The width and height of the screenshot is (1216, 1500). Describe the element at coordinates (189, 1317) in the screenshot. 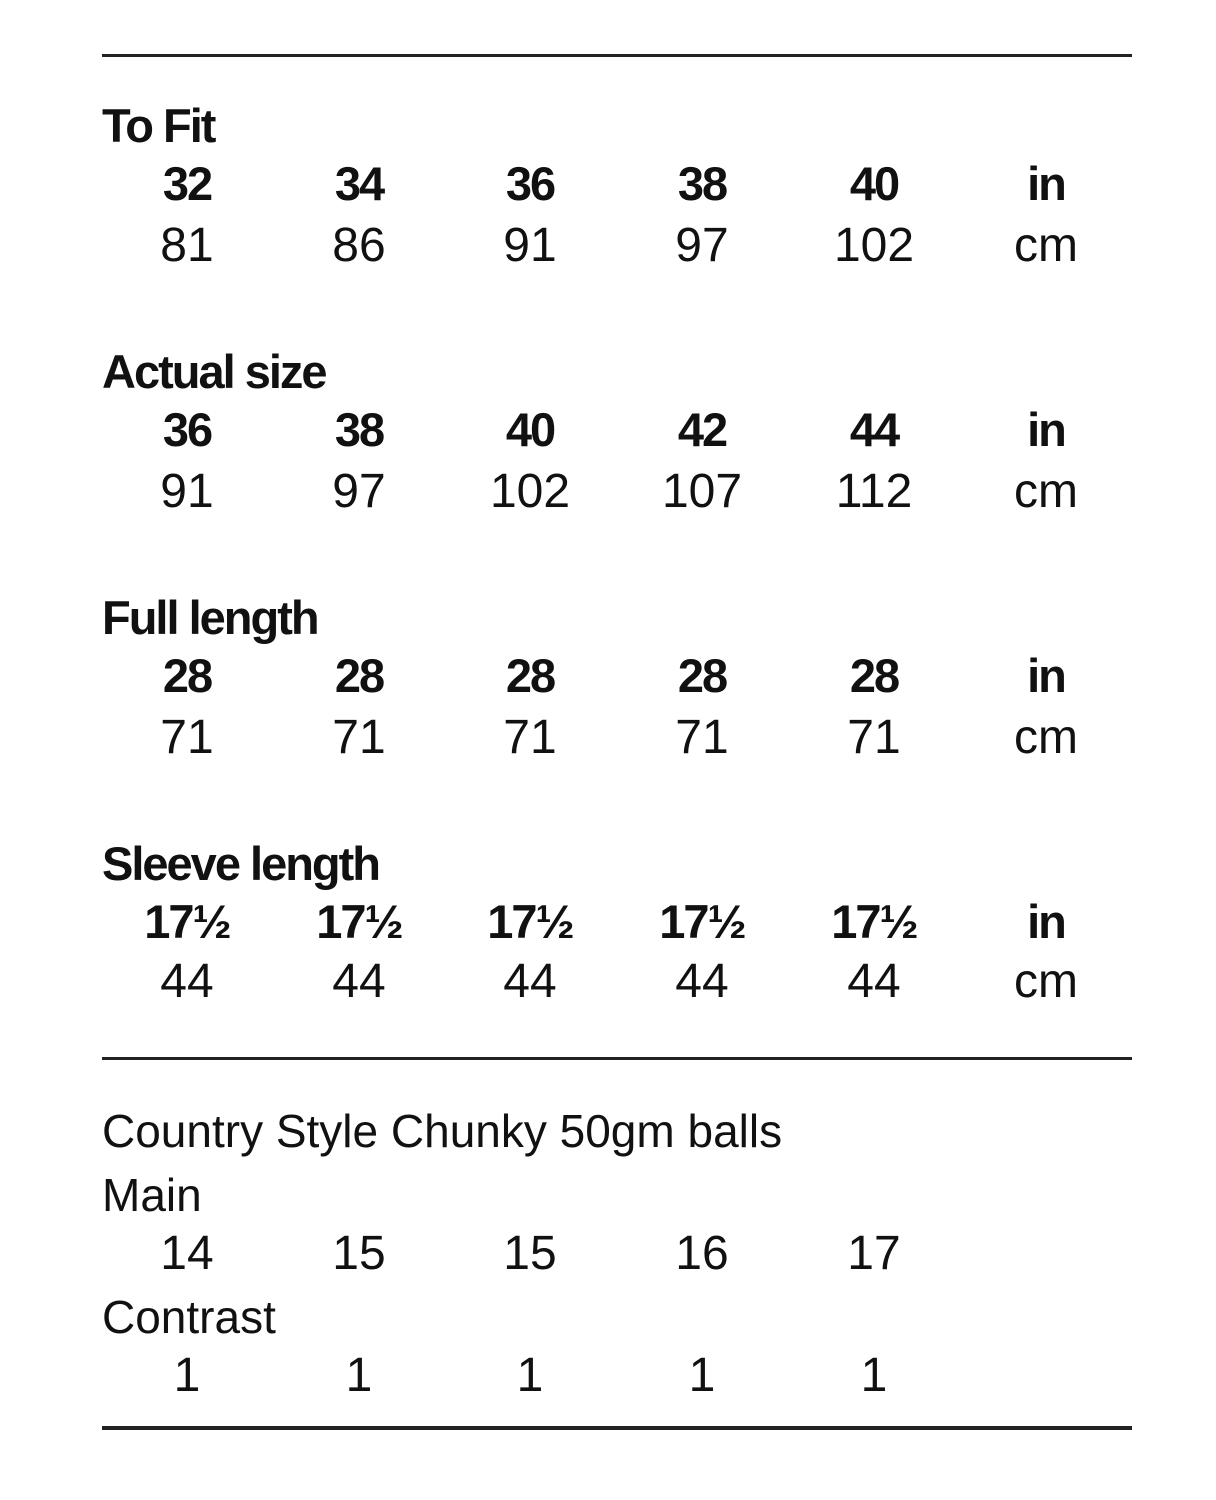

I see `contrast-colour-label: Contrast` at that location.